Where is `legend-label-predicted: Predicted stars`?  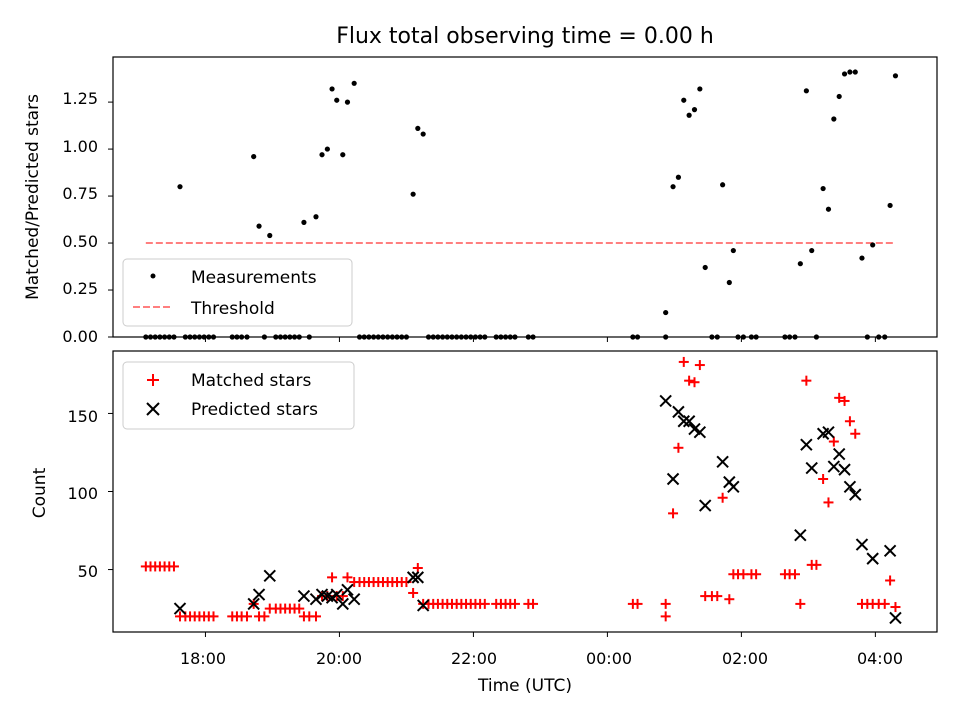
legend-label-predicted: Predicted stars is located at coordinates (254, 410).